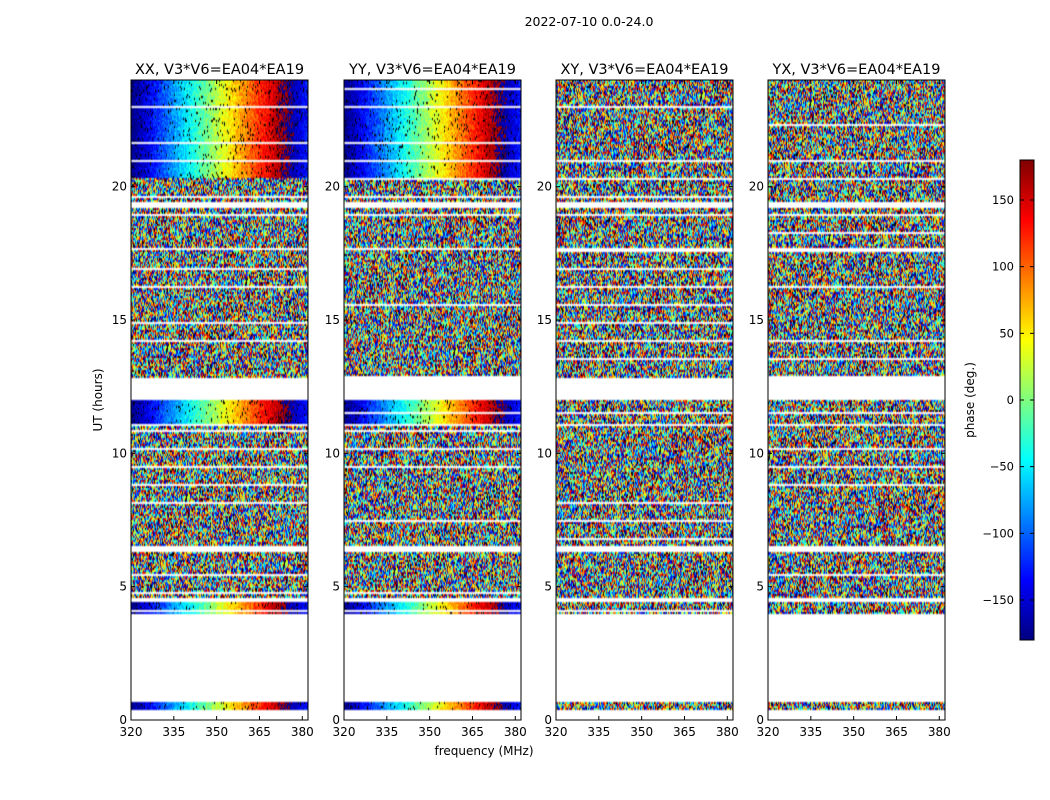  Describe the element at coordinates (855, 70) in the screenshot. I see `panel-title: YX, V3*V6=EA04*EA19` at that location.